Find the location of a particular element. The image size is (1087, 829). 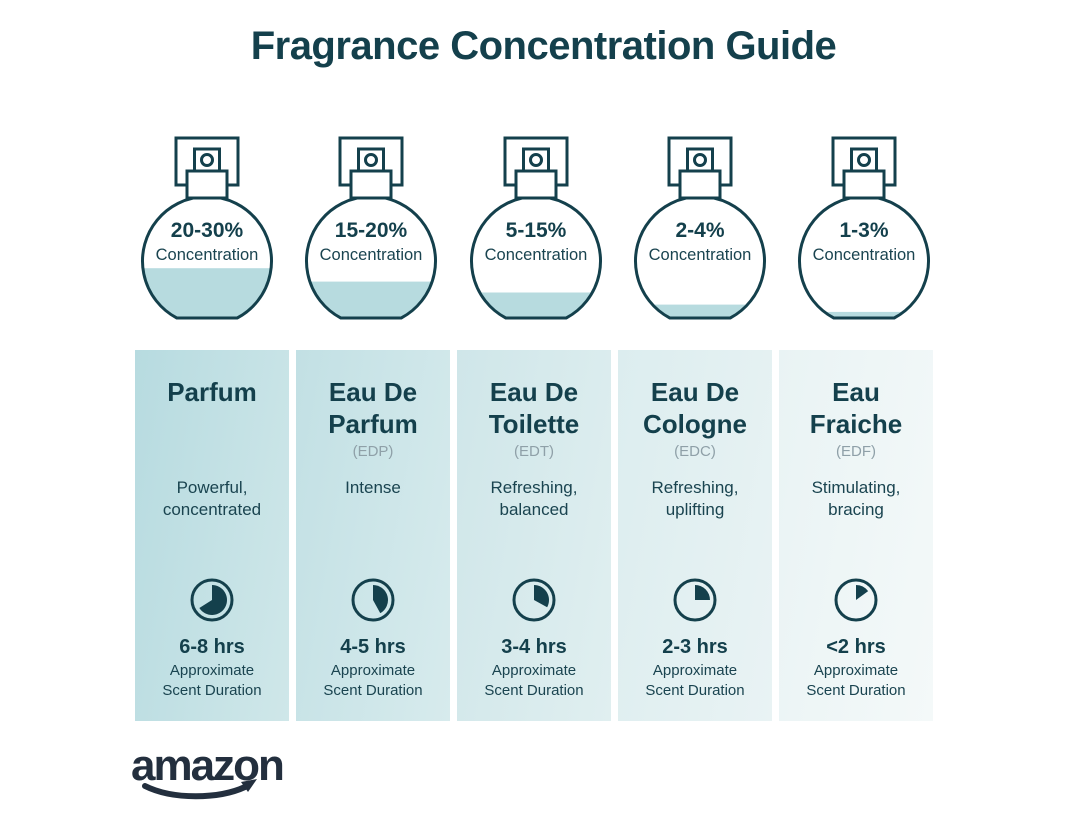

amazon-wordmark: amazon is located at coordinates (207, 765).